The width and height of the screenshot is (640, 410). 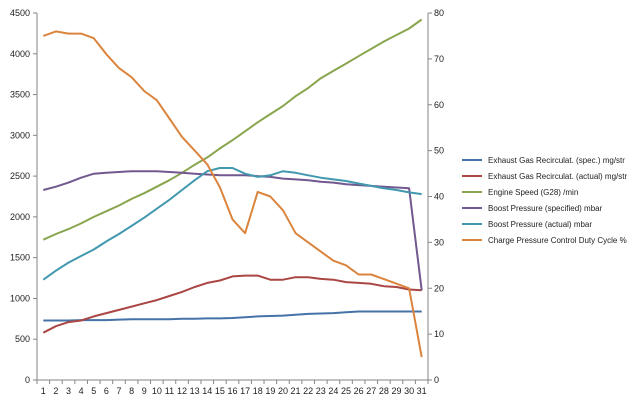 What do you see at coordinates (359, 391) in the screenshot?
I see `x-tick-label: 26` at bounding box center [359, 391].